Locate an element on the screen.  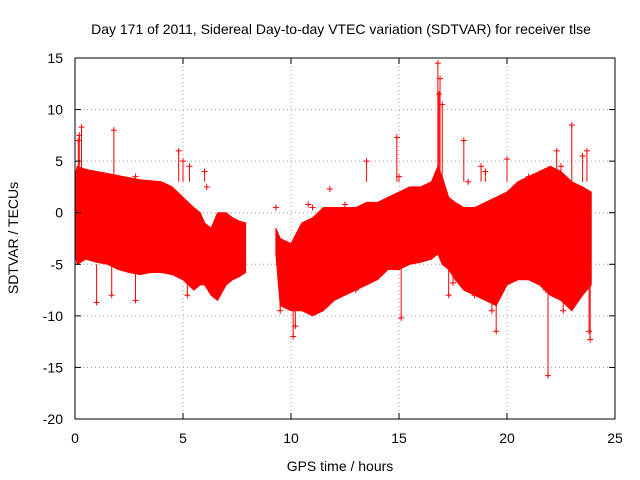
y-tick-label: 15 is located at coordinates (55, 58).